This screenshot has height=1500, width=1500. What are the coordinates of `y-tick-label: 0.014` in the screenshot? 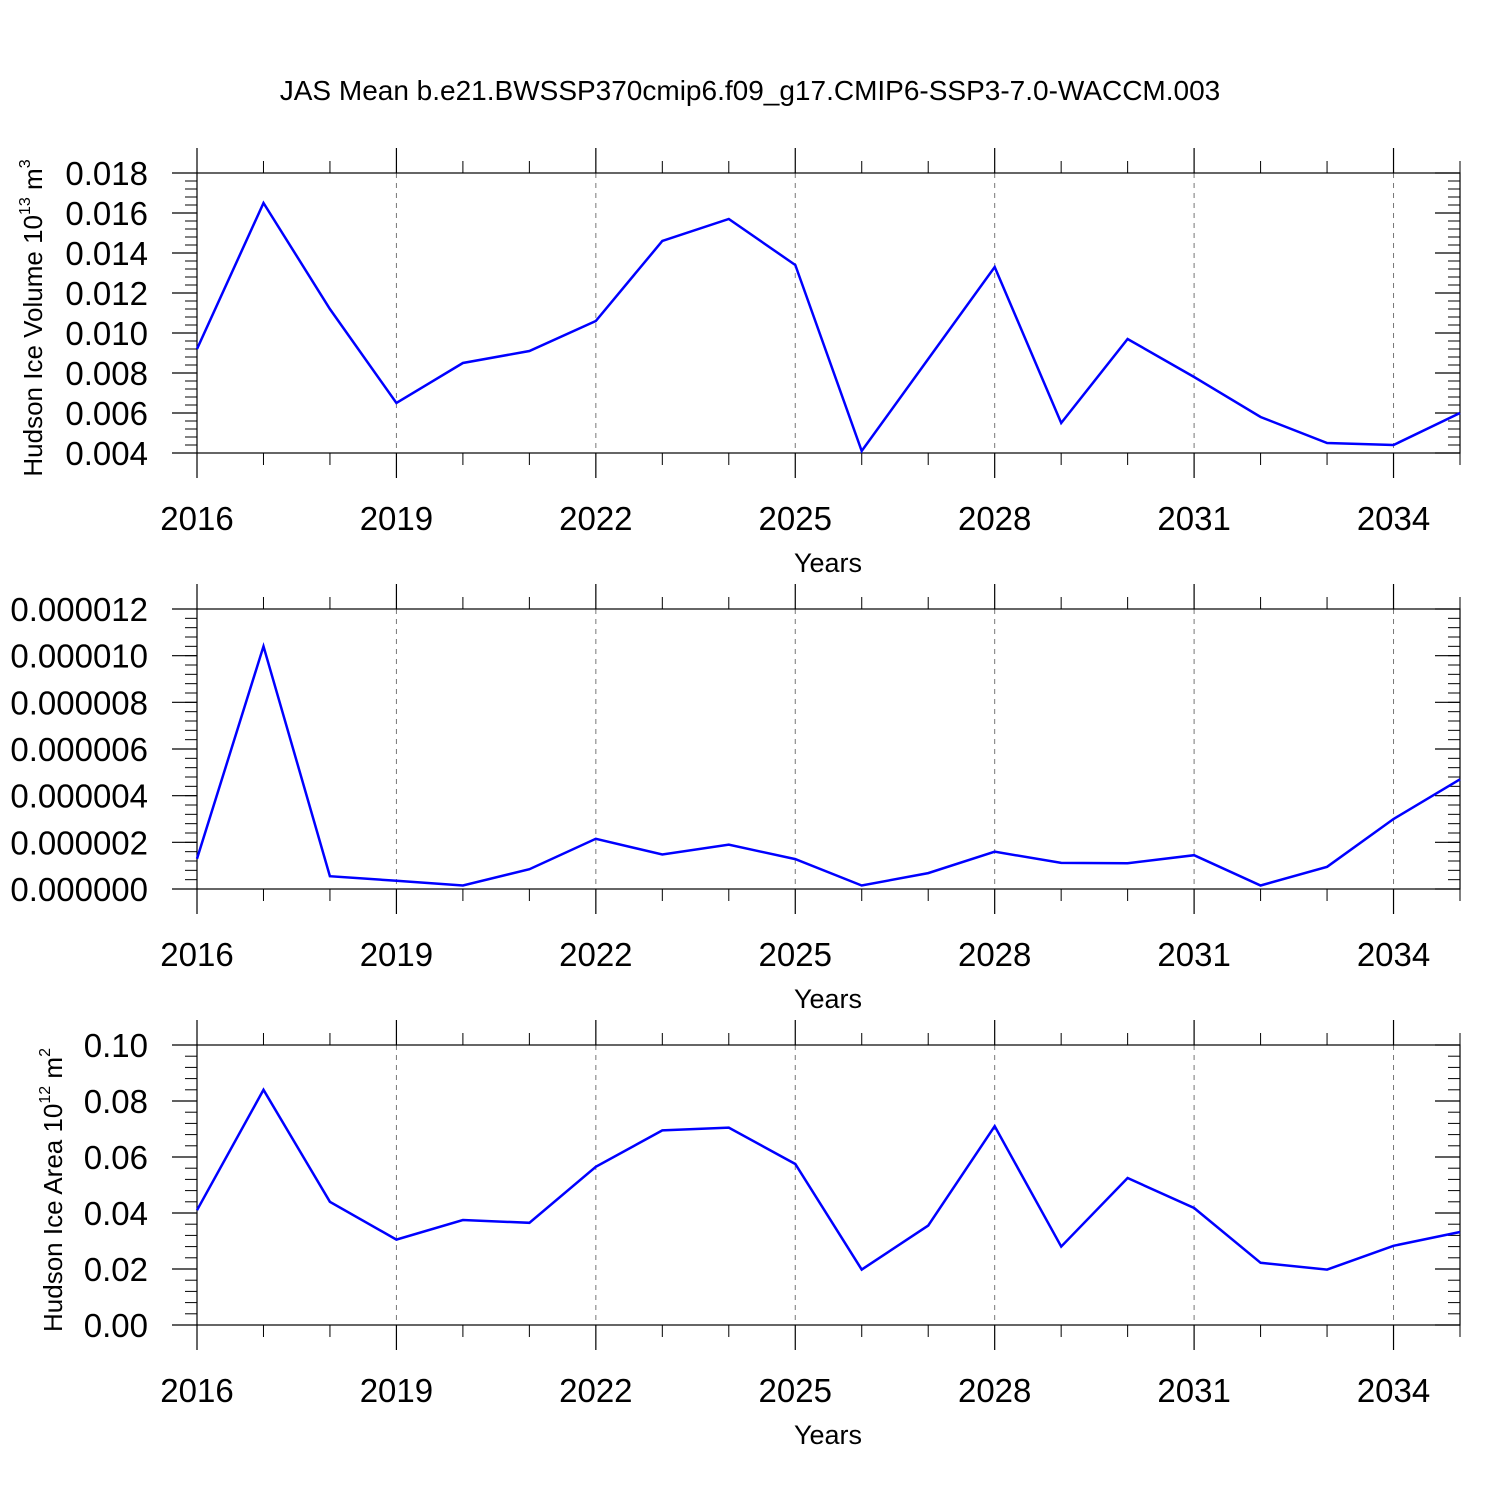 It's located at (106, 253).